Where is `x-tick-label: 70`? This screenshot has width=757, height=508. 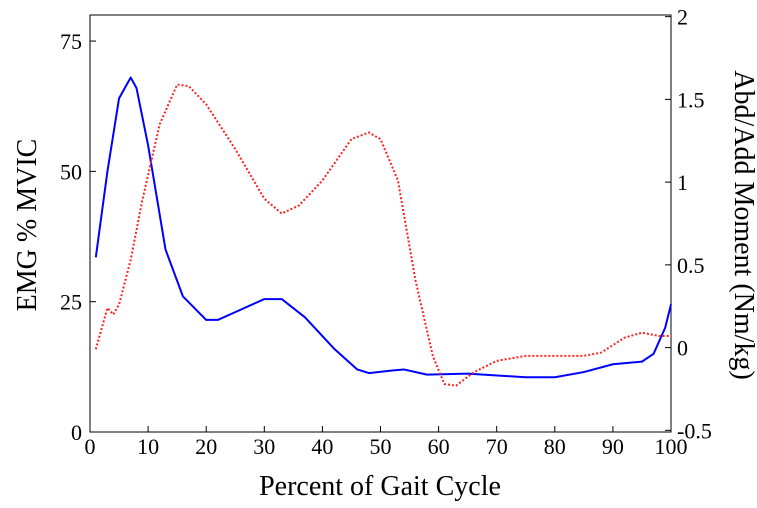
x-tick-label: 70 is located at coordinates (497, 446).